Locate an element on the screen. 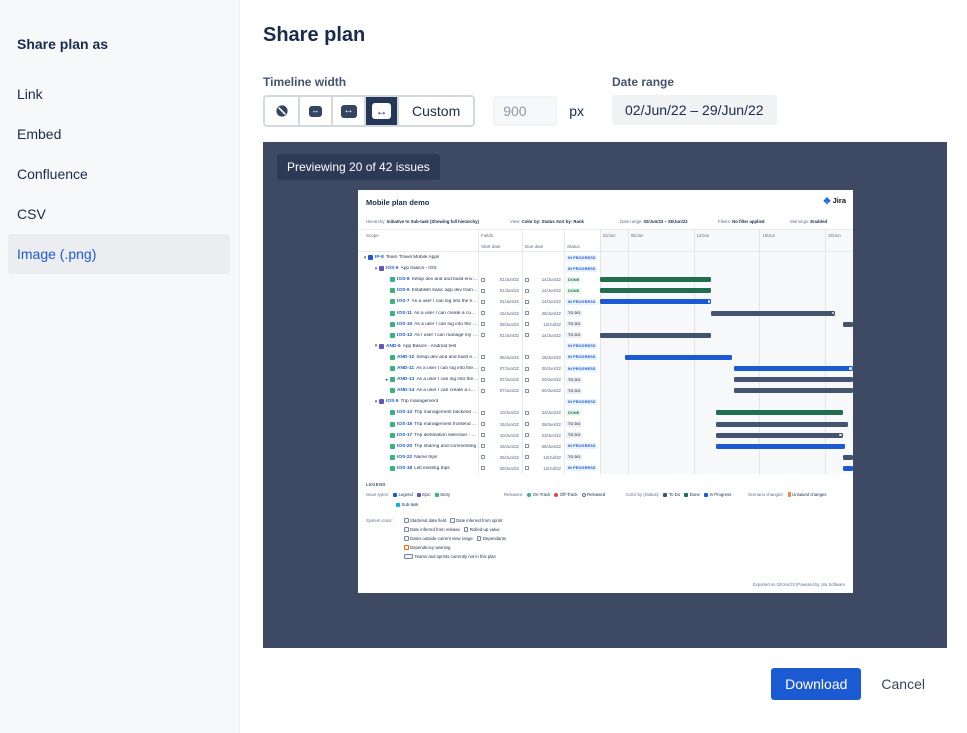 Image resolution: width=967 pixels, height=733 pixels. issue-key: IOS-20 is located at coordinates (405, 446).